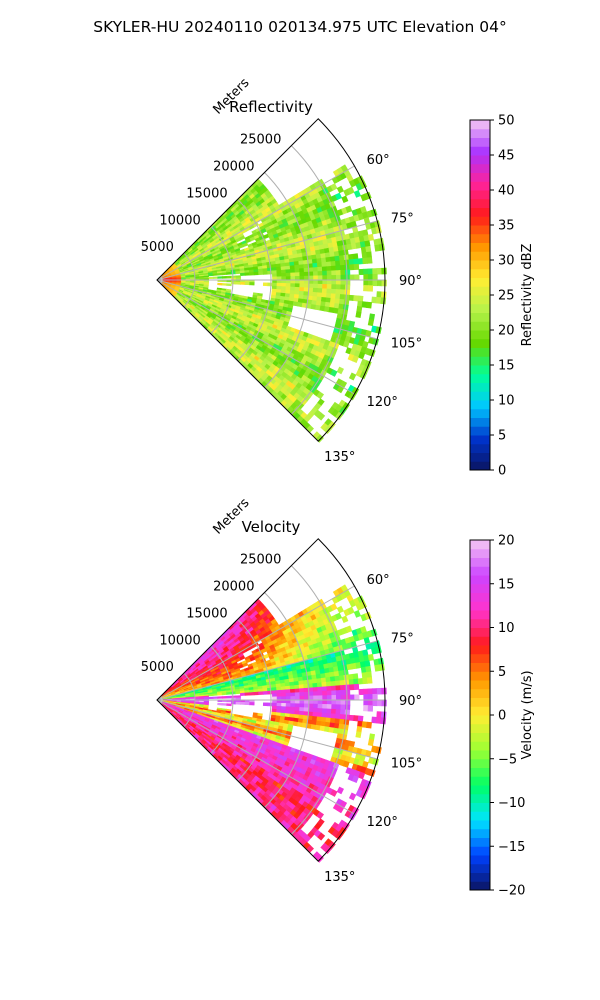 The height and width of the screenshot is (1000, 600). What do you see at coordinates (506, 191) in the screenshot?
I see `colorbar-tick-label: 40` at bounding box center [506, 191].